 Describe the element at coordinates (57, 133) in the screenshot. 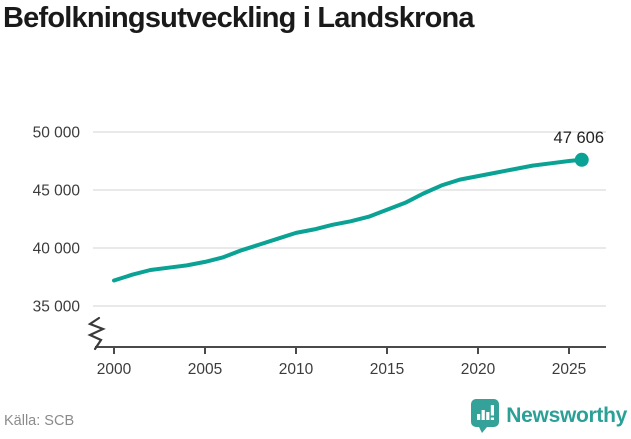

I see `y-tick-label: 50 000` at that location.